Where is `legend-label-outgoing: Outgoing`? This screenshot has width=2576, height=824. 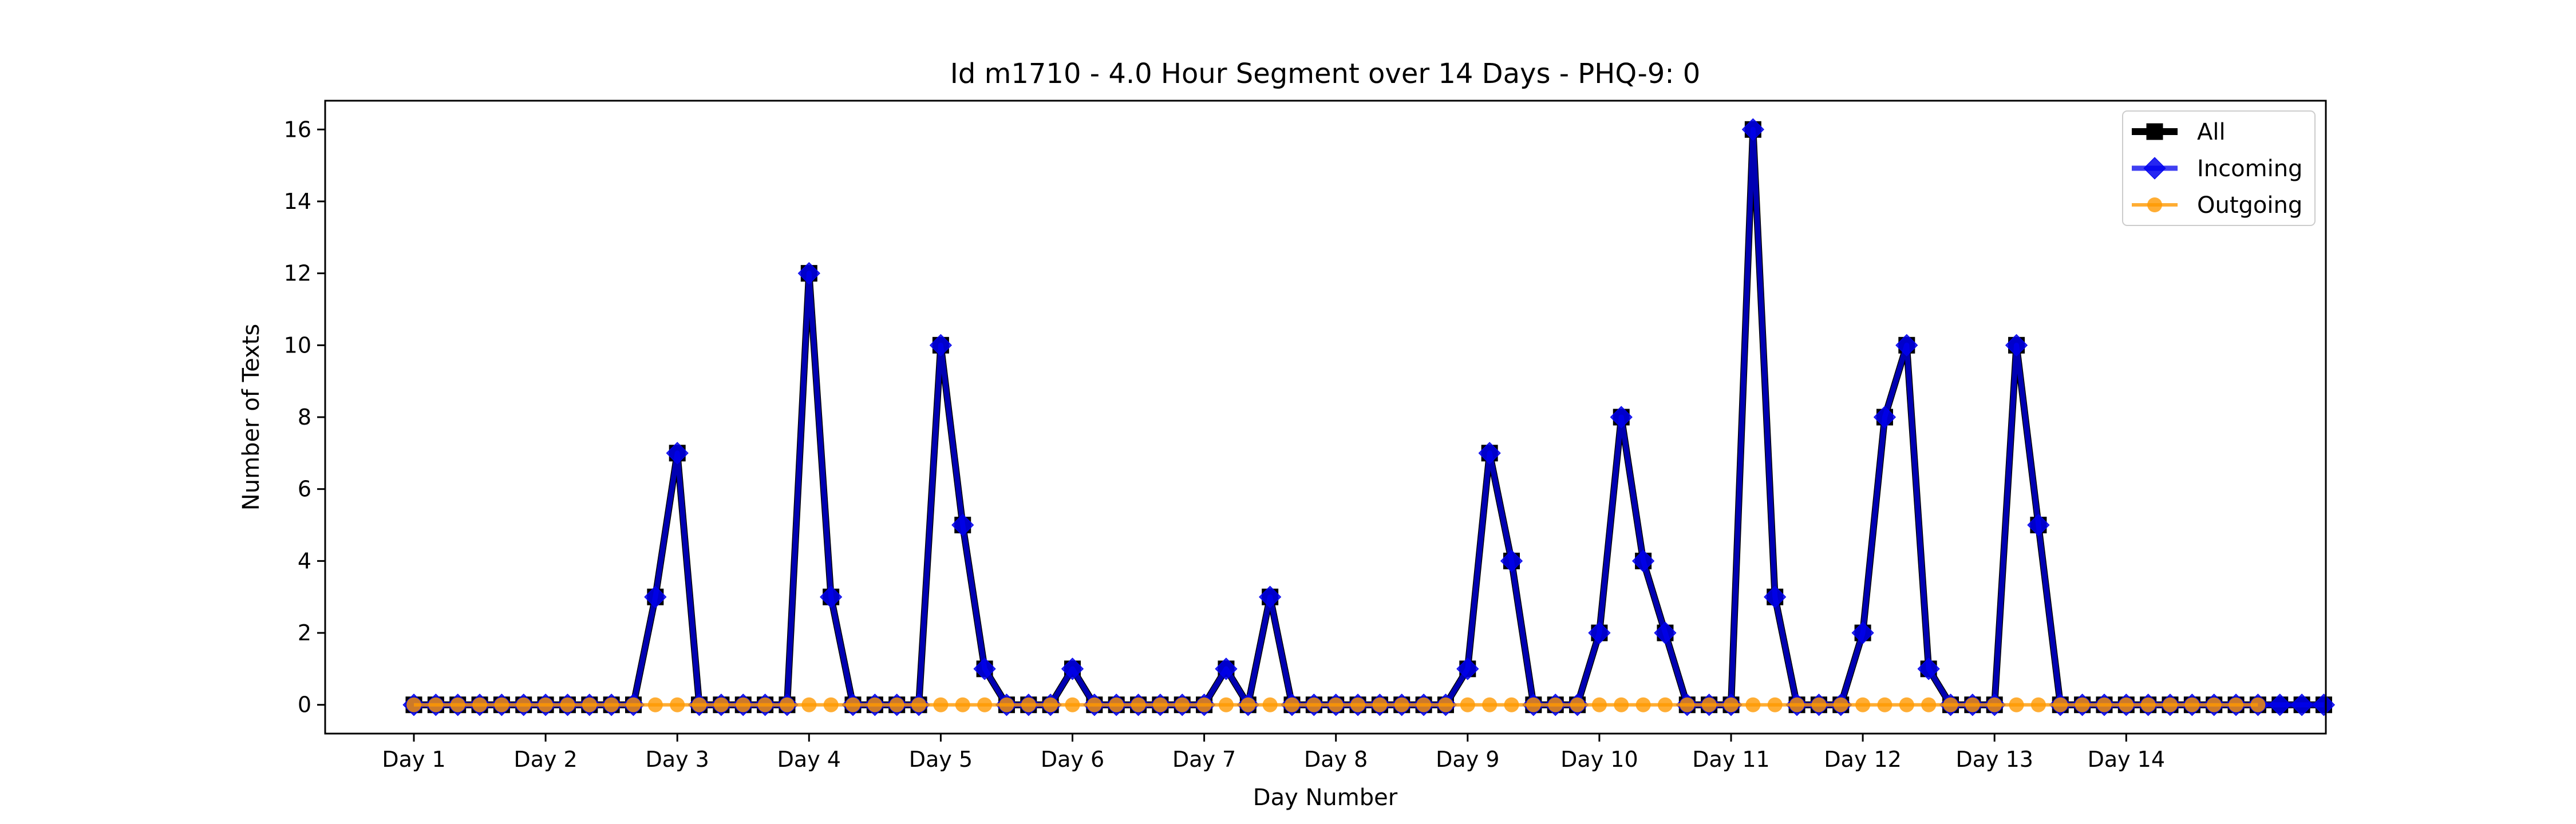
legend-label-outgoing: Outgoing is located at coordinates (2249, 205).